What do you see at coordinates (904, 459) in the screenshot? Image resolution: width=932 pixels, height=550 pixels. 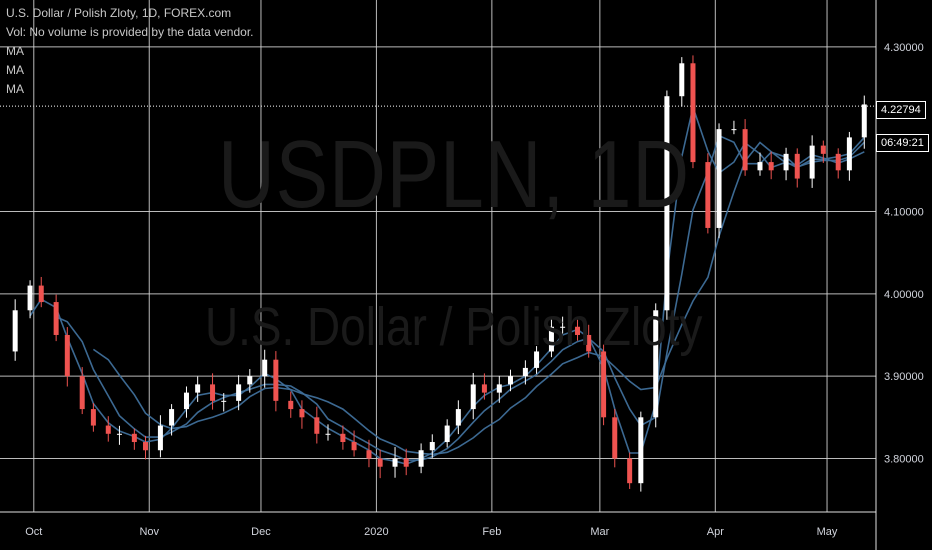 I see `price-tick-label: 3.80000` at bounding box center [904, 459].